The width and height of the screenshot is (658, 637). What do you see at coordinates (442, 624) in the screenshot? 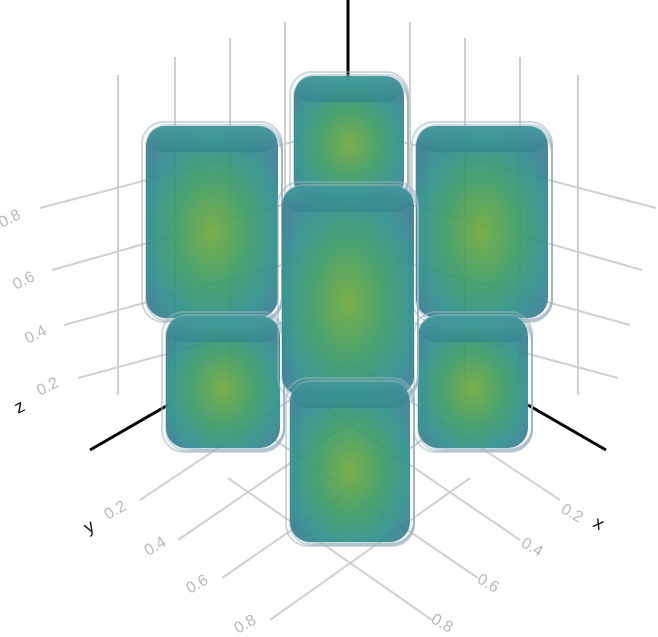
I see `x-tick-label: 0.8` at bounding box center [442, 624].